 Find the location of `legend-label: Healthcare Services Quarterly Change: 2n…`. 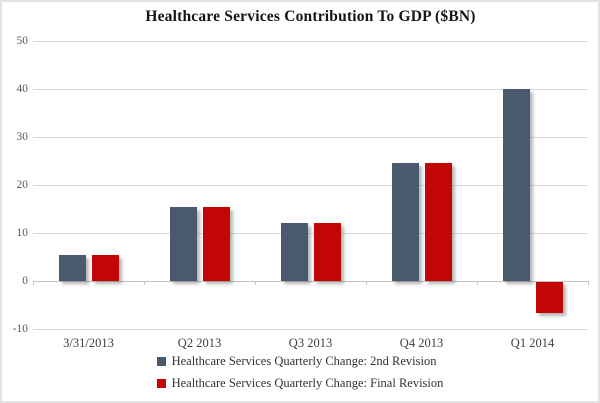

legend-label: Healthcare Services Quarterly Change: 2n… is located at coordinates (304, 361).